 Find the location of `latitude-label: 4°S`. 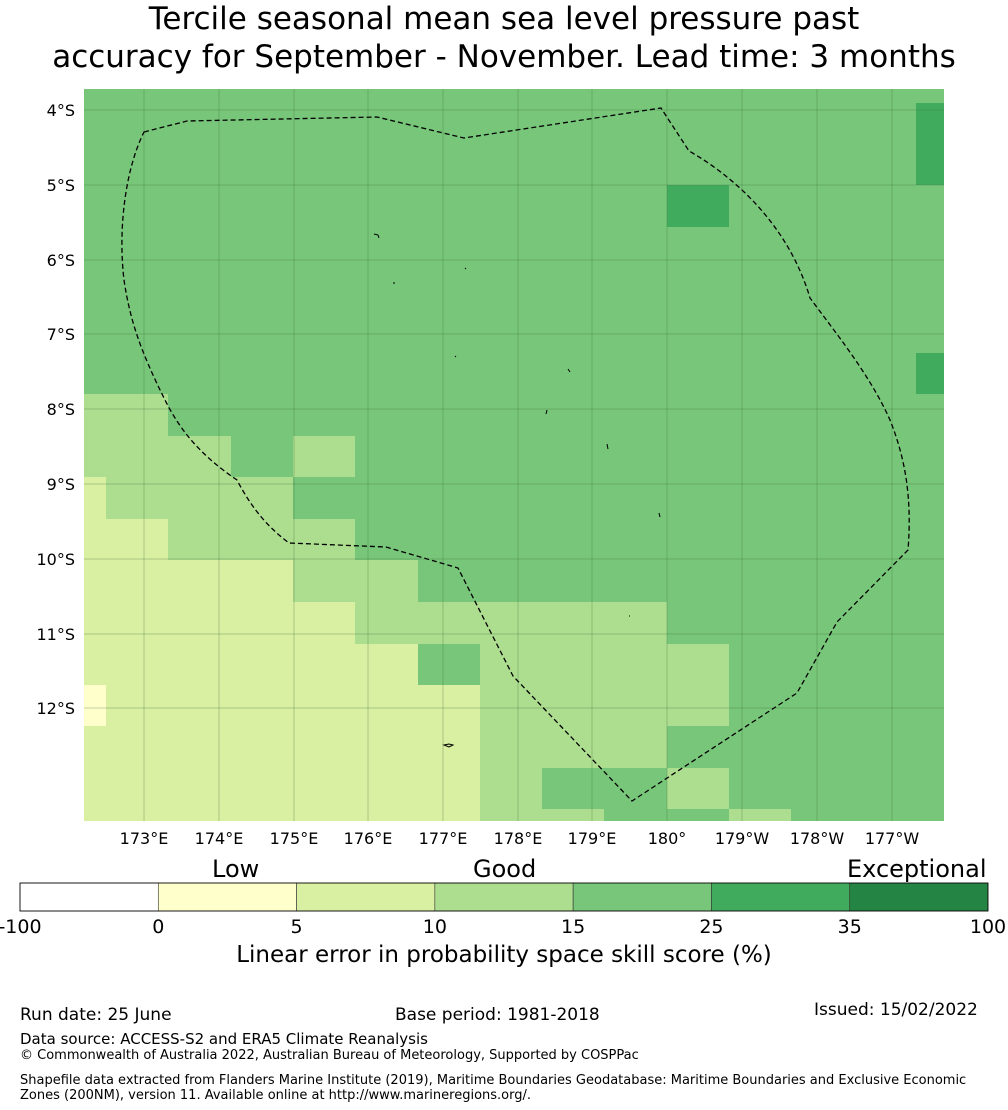

latitude-label: 4°S is located at coordinates (61, 110).